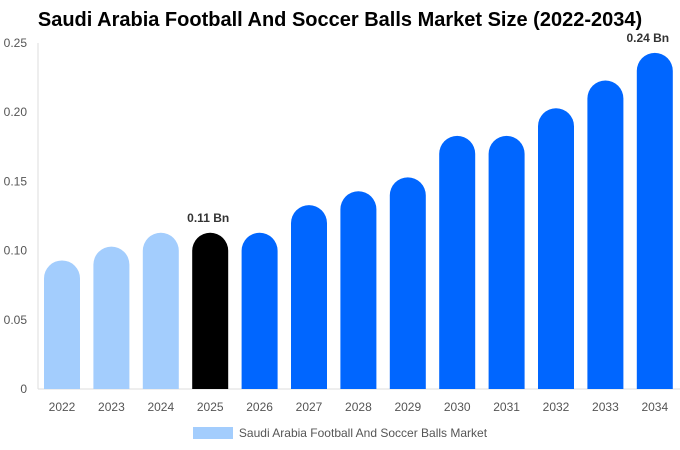 This screenshot has width=680, height=450. Describe the element at coordinates (160, 310) in the screenshot. I see `bar-2024` at that location.